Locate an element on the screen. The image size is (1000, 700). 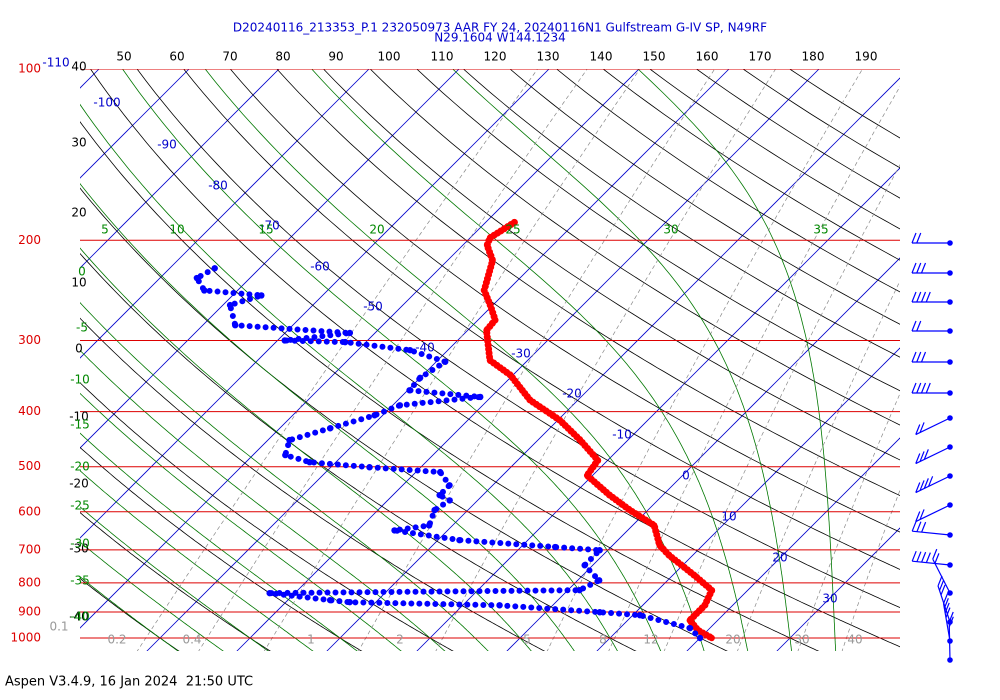
dry-adiabat-label: 150 is located at coordinates (654, 57).